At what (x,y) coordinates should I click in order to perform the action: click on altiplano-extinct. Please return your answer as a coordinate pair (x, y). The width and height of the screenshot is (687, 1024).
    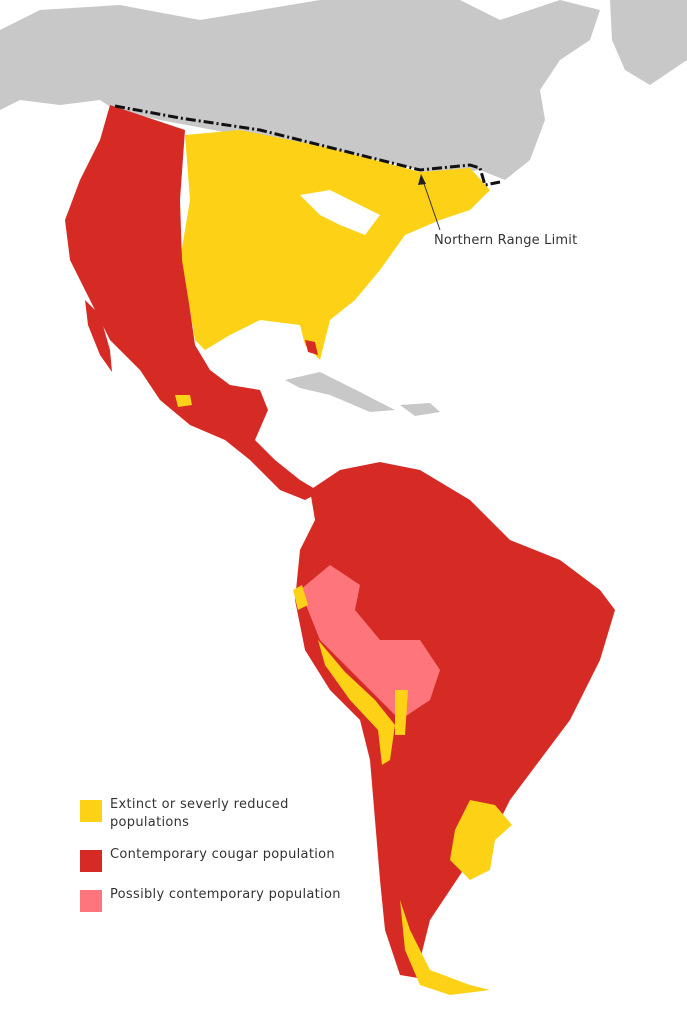
    Looking at the image, I should click on (401, 712).